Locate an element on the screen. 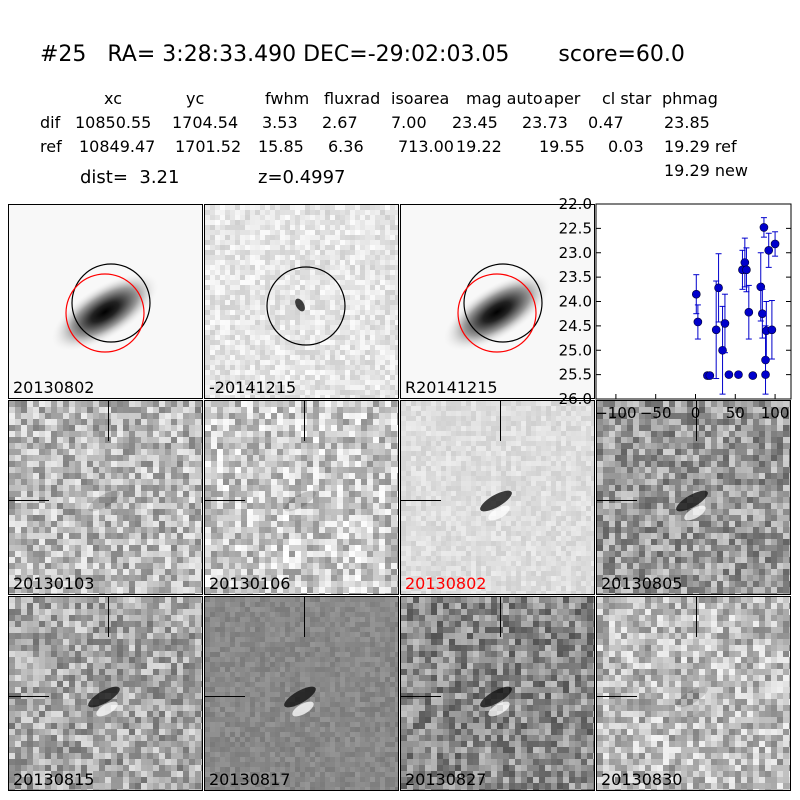 Image resolution: width=800 pixels, height=800 pixels. stamp-date-label: -20141215 is located at coordinates (253, 387).